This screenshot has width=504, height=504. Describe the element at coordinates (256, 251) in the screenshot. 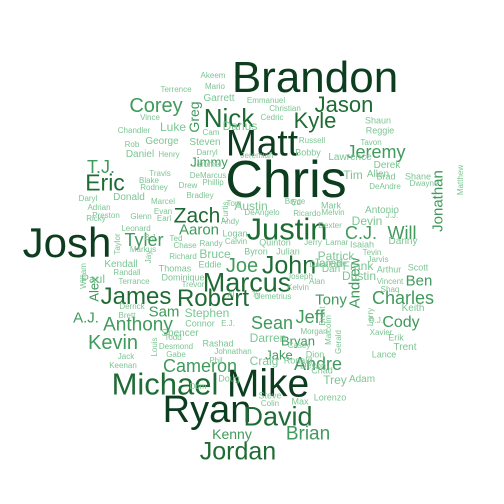

I see `word-byron: Byron` at that location.